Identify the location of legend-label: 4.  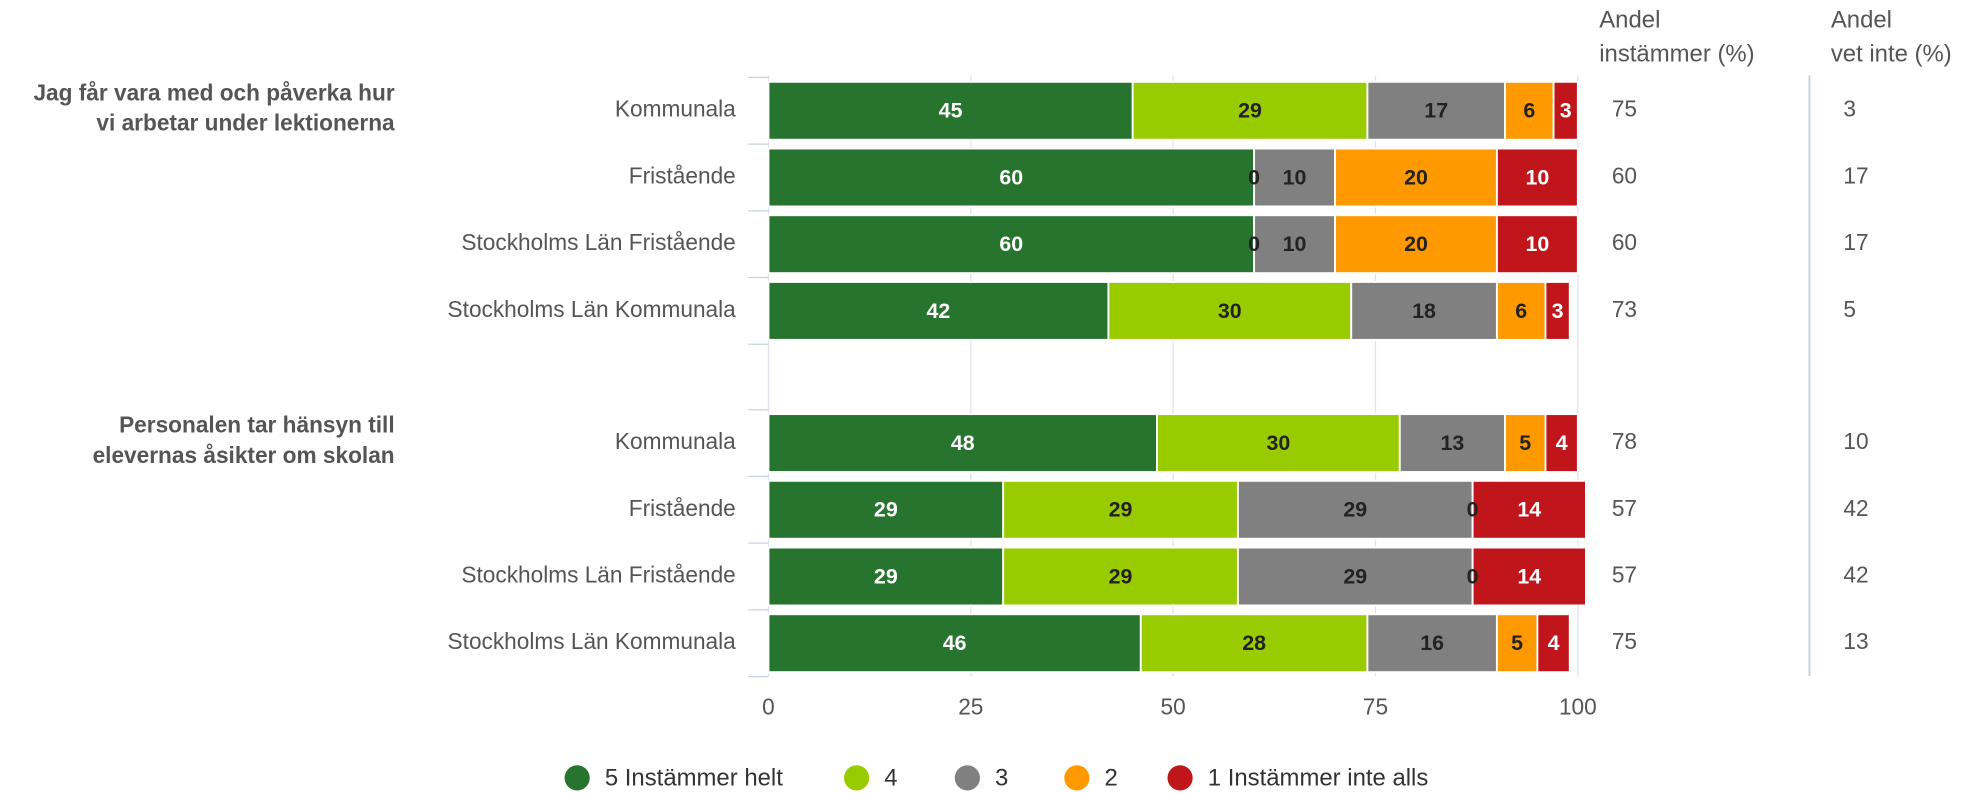
(890, 777).